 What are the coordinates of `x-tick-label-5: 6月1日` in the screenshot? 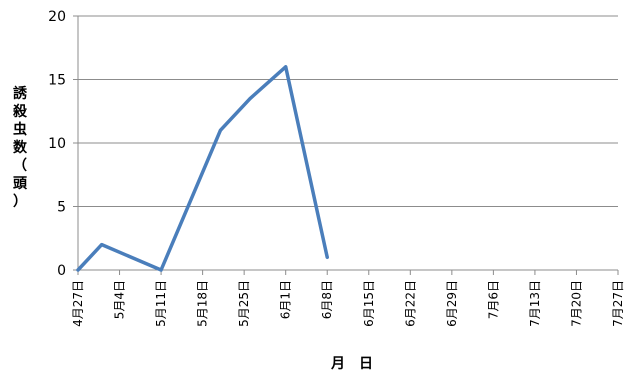 It's located at (286, 299).